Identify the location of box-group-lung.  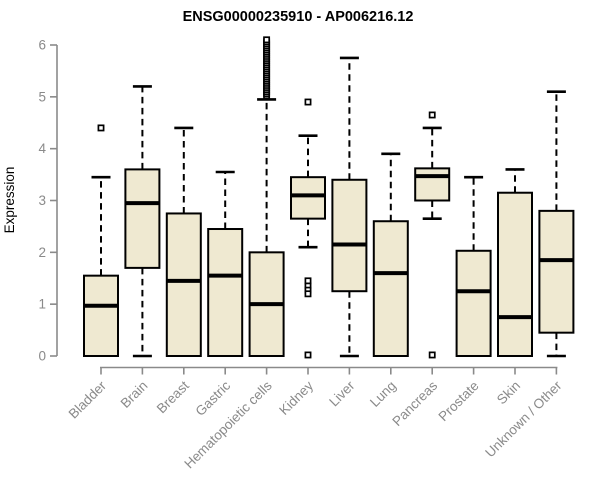
(390, 254).